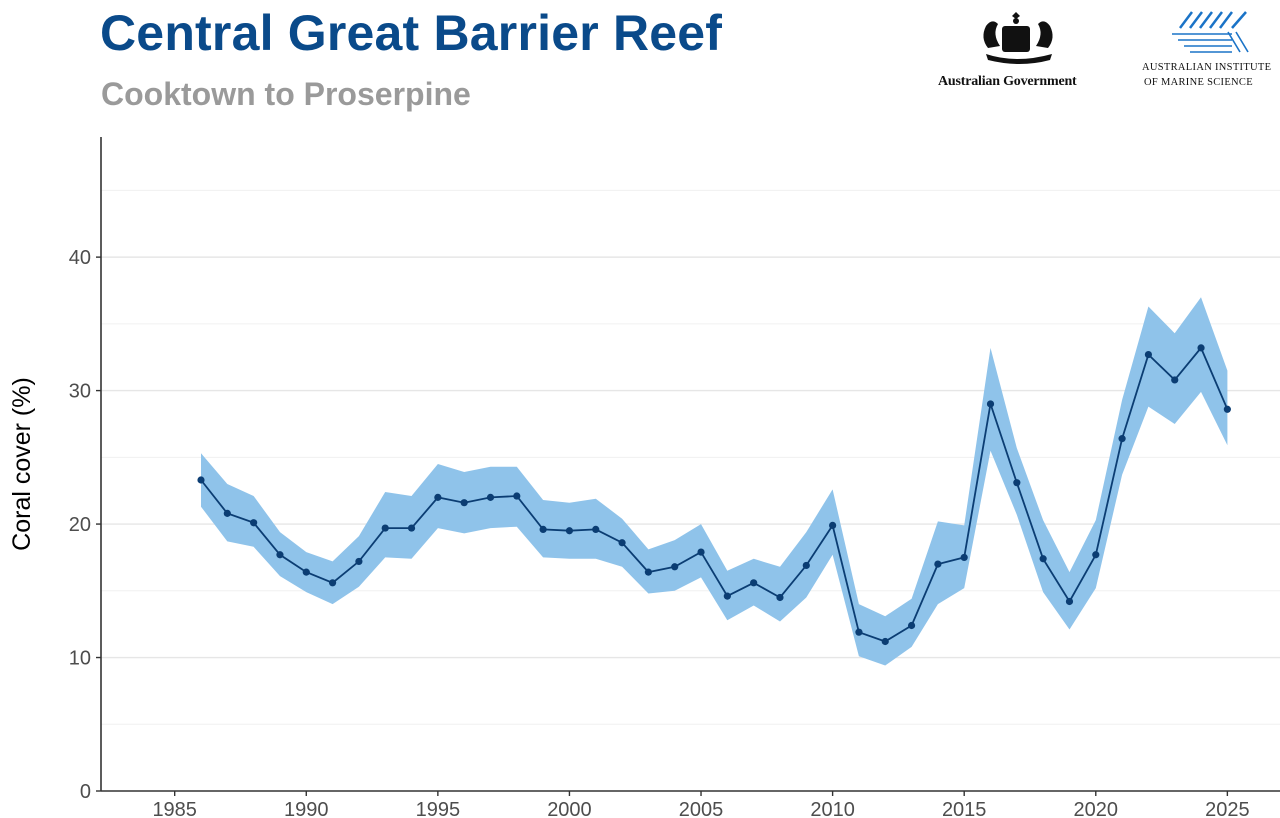 The height and width of the screenshot is (818, 1280). What do you see at coordinates (1227, 409) in the screenshot?
I see `data-point-2025` at bounding box center [1227, 409].